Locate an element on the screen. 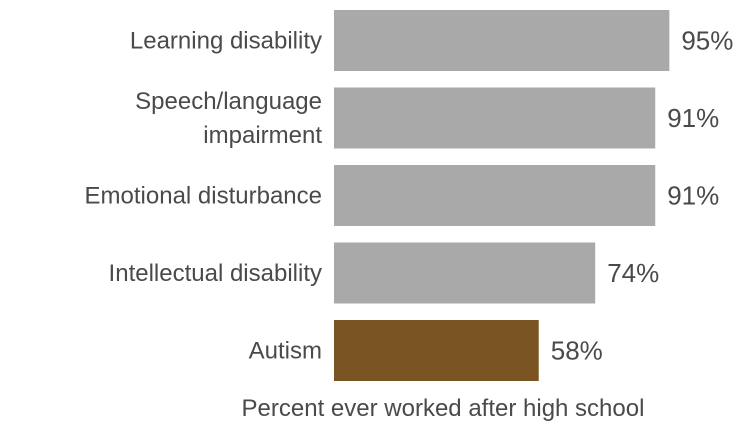  category-label-0: Learning disability is located at coordinates (226, 41).